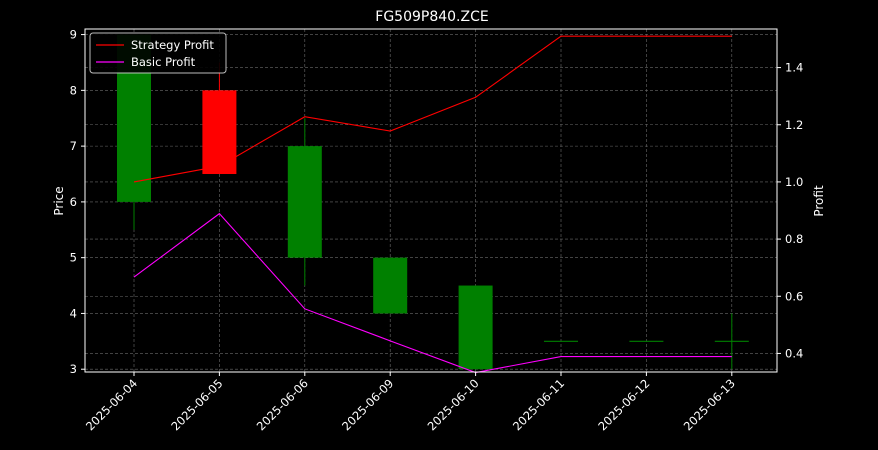 The image size is (878, 450). What do you see at coordinates (794, 239) in the screenshot?
I see `right-tick-label: 0.8` at bounding box center [794, 239].